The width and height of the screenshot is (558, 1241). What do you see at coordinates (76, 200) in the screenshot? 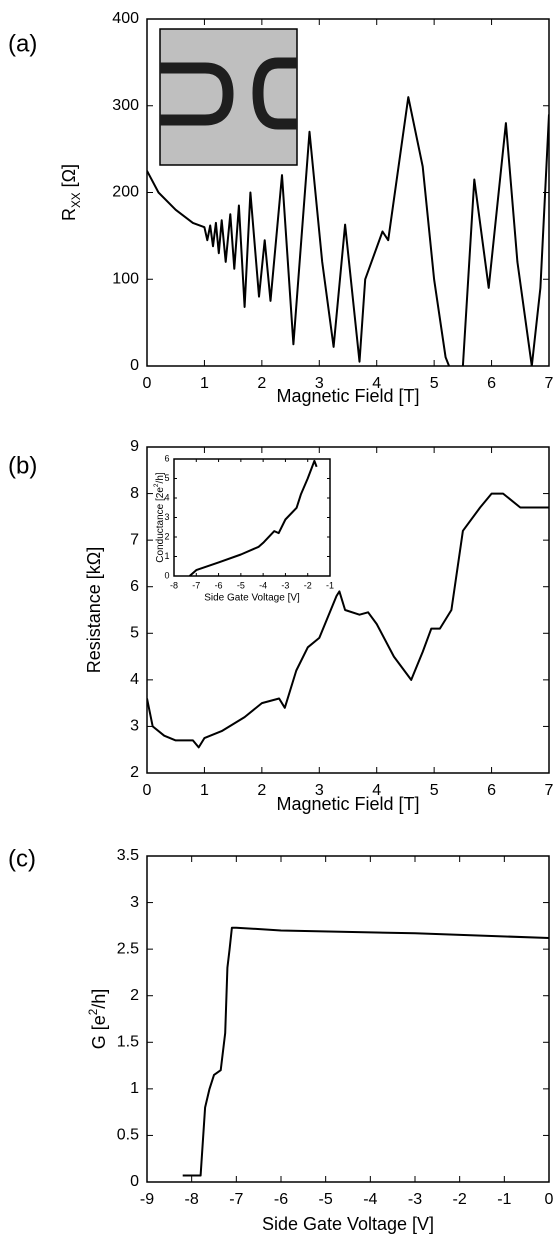
I see `y-axis-label-part: XX` at bounding box center [76, 200].